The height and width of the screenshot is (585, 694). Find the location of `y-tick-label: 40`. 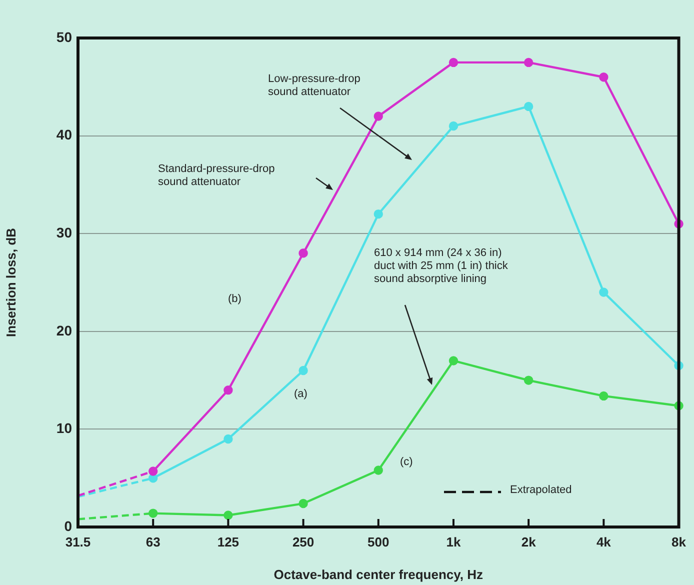

y-tick-label: 40 is located at coordinates (64, 134).